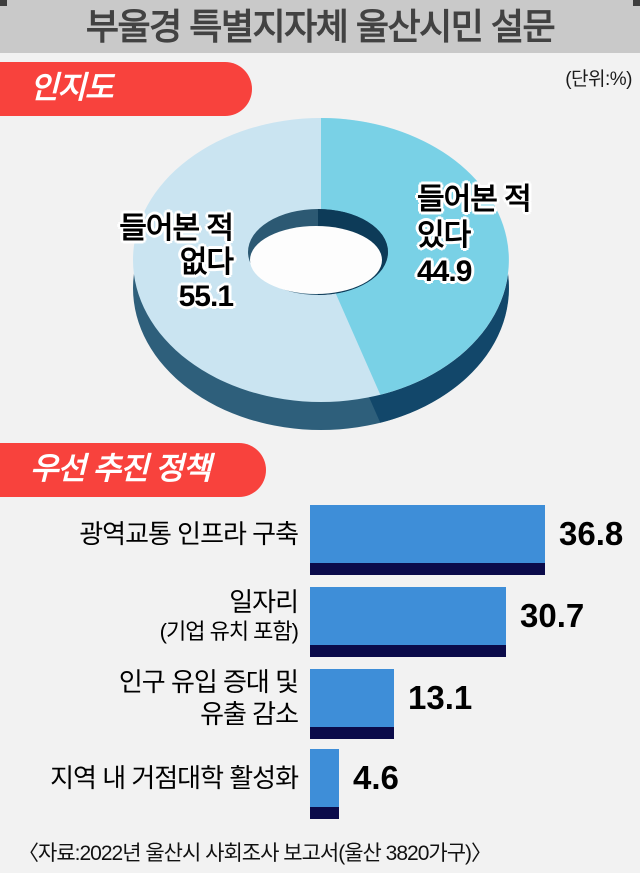 The height and width of the screenshot is (873, 640). Describe the element at coordinates (591, 533) in the screenshot. I see `bar-value: 36.8` at that location.